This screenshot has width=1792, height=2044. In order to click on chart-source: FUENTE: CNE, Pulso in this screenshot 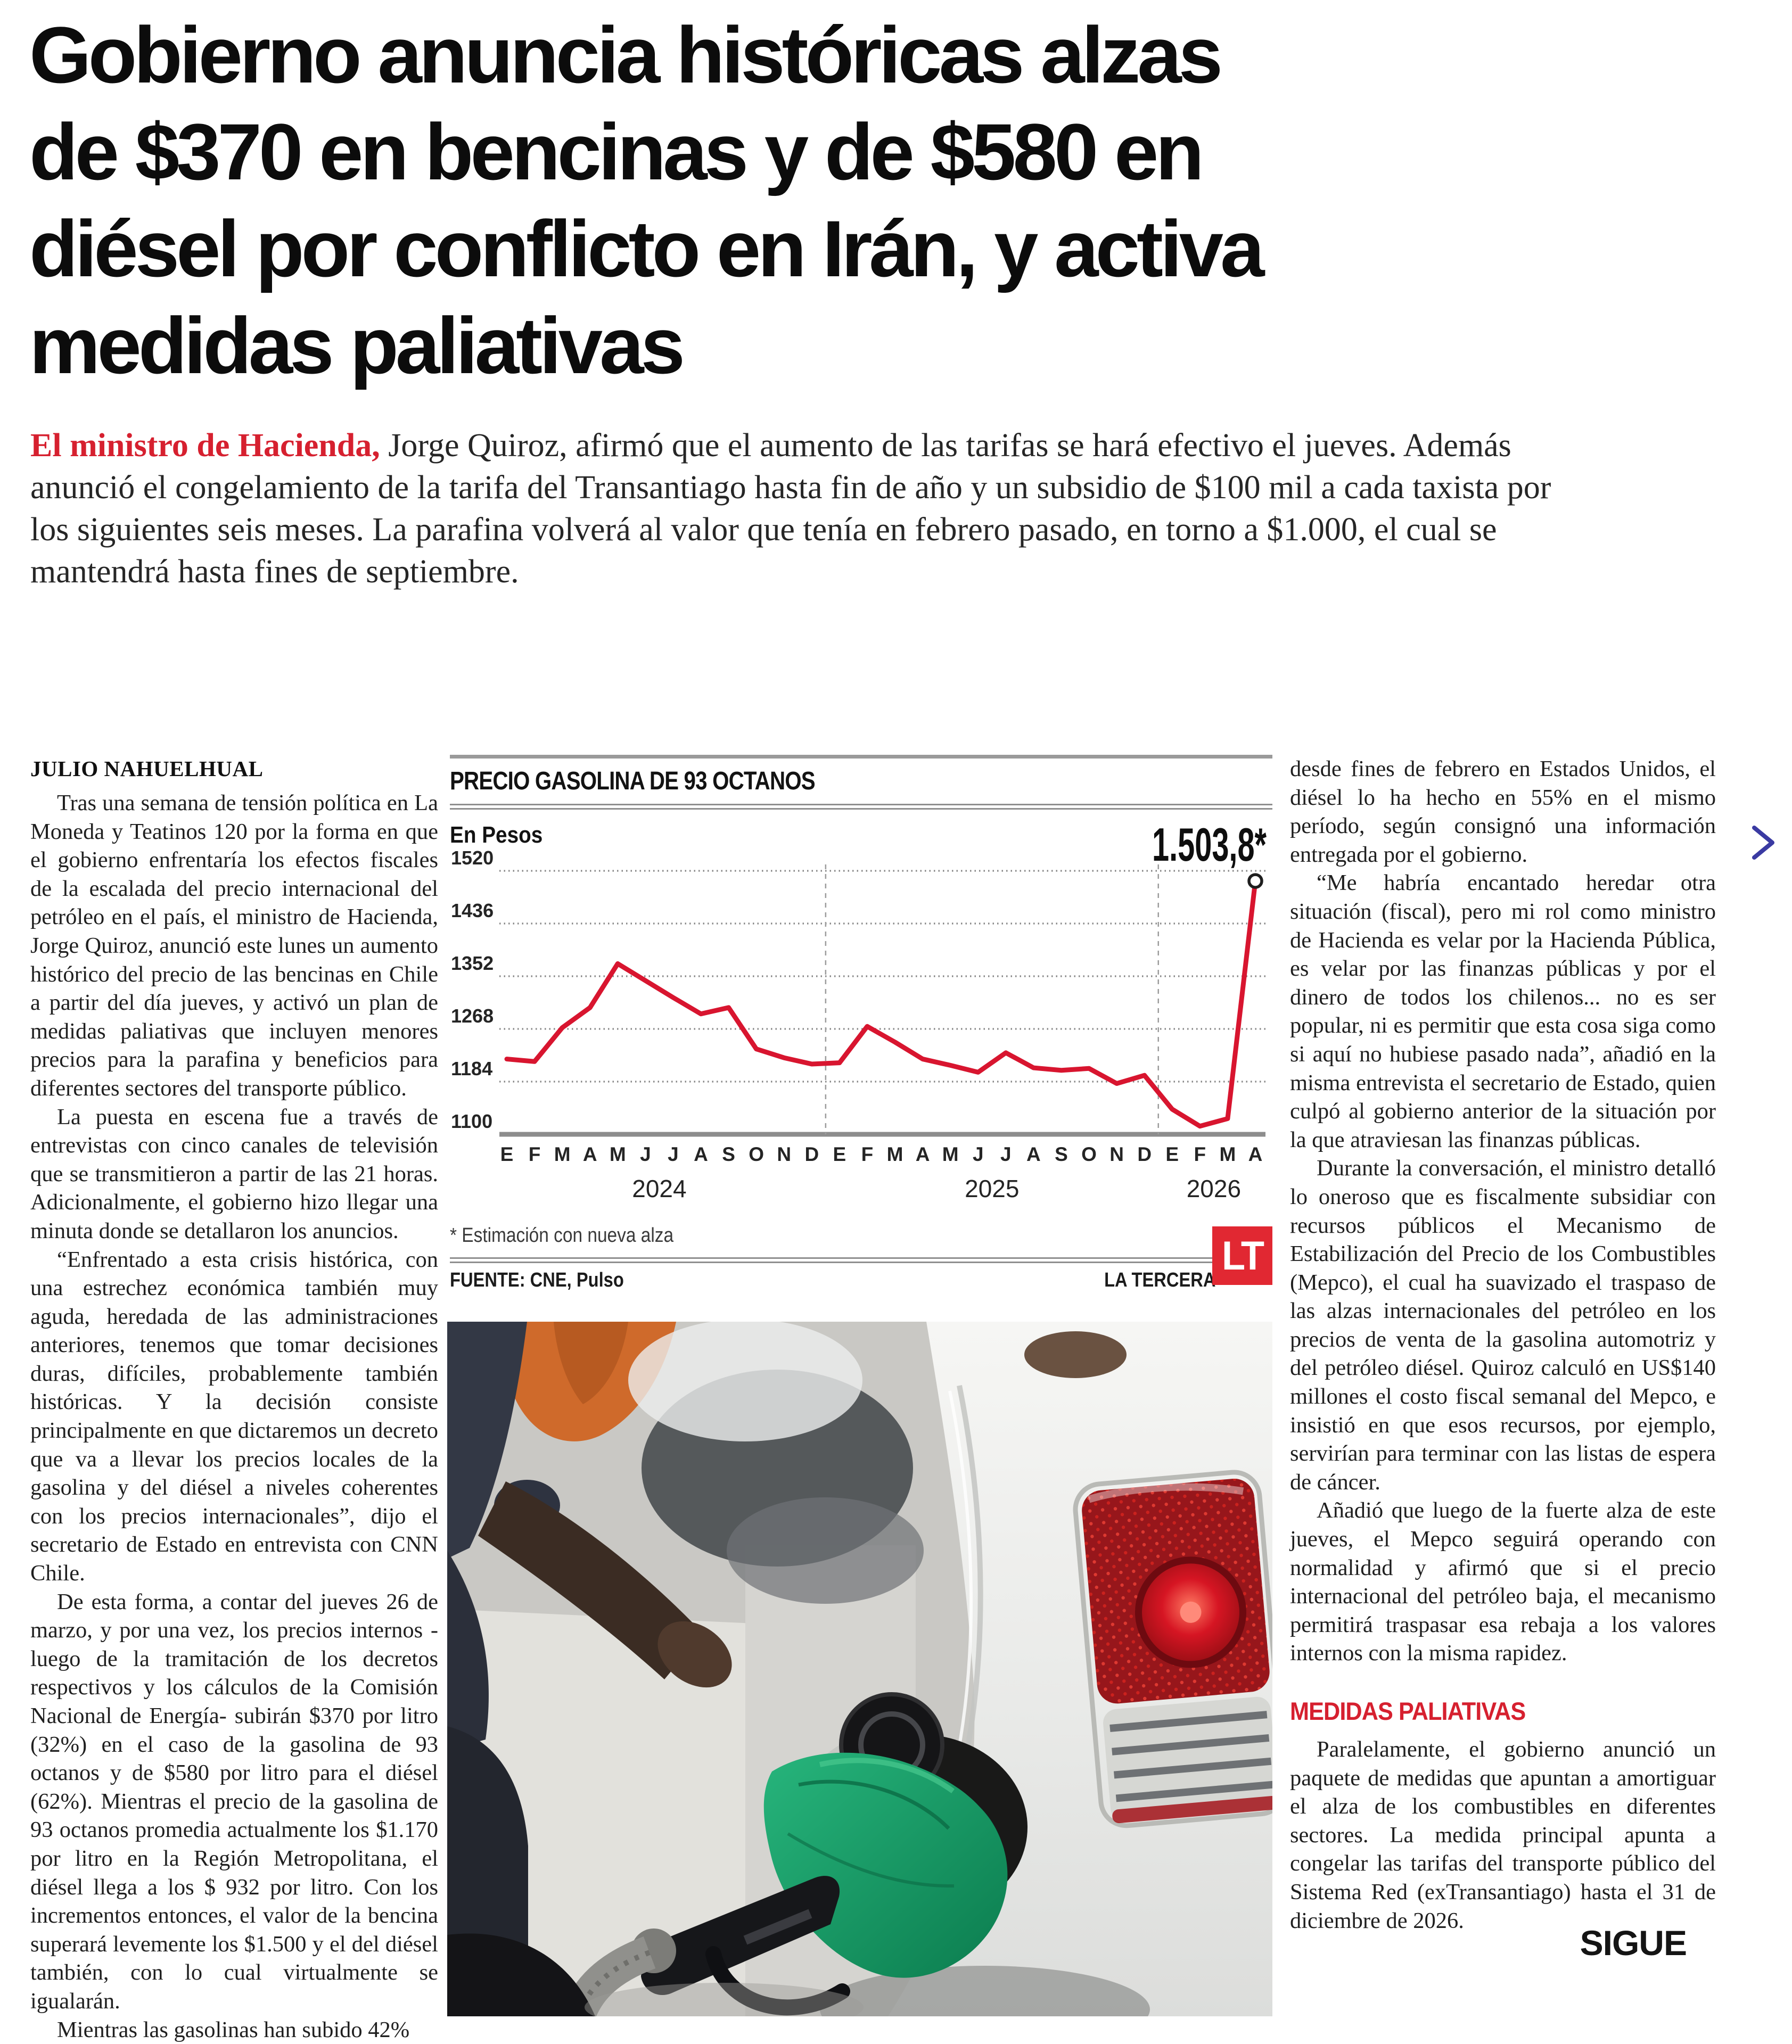, I will do `click(537, 1280)`.